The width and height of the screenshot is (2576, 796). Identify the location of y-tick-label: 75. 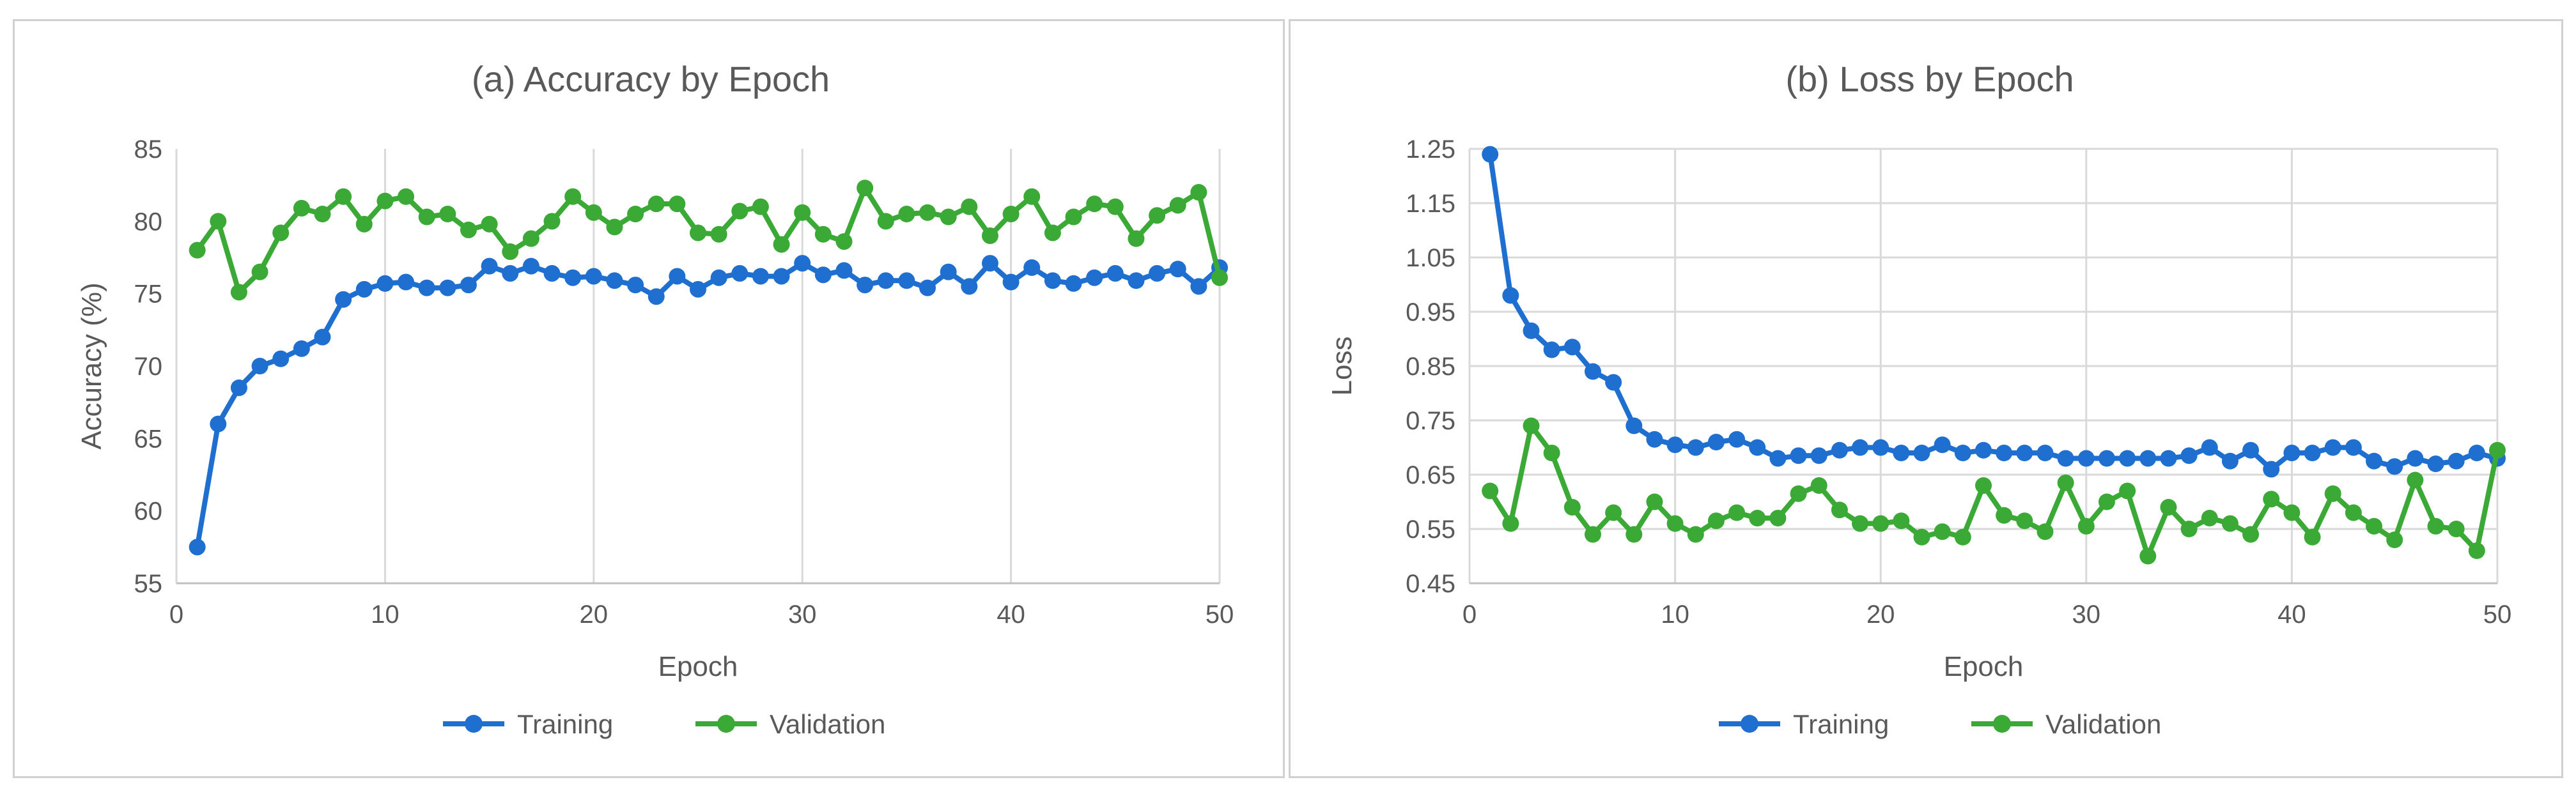
(148, 294).